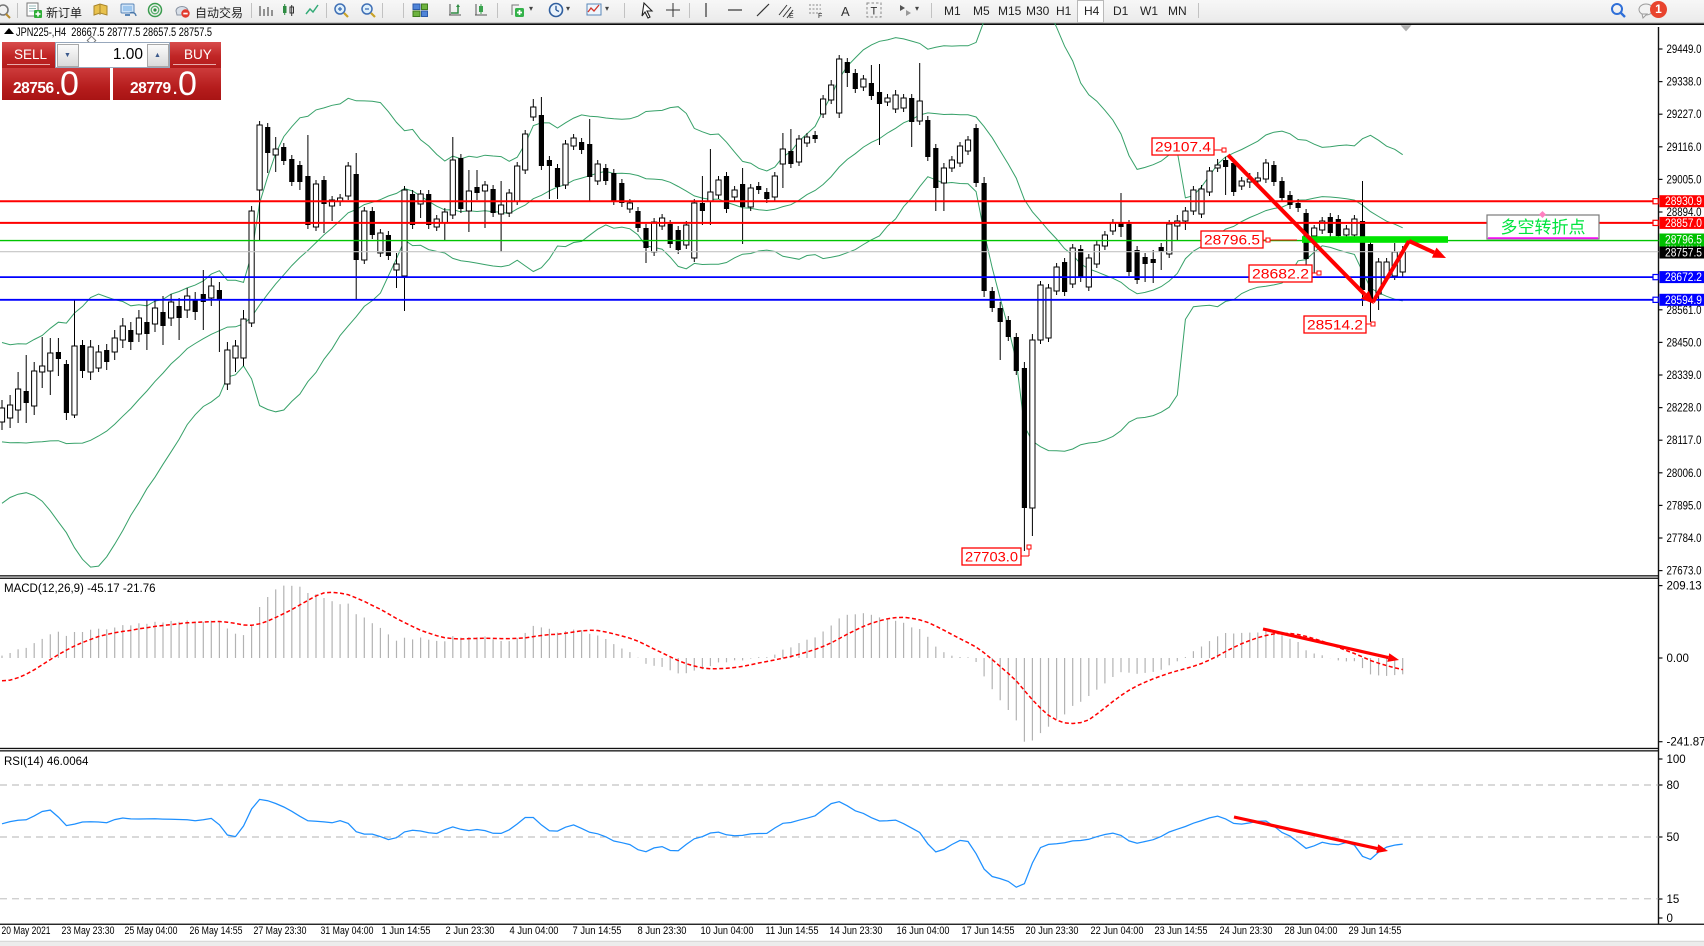  What do you see at coordinates (470, 931) in the screenshot?
I see `svg-text: 2 Jun 23:30` at bounding box center [470, 931].